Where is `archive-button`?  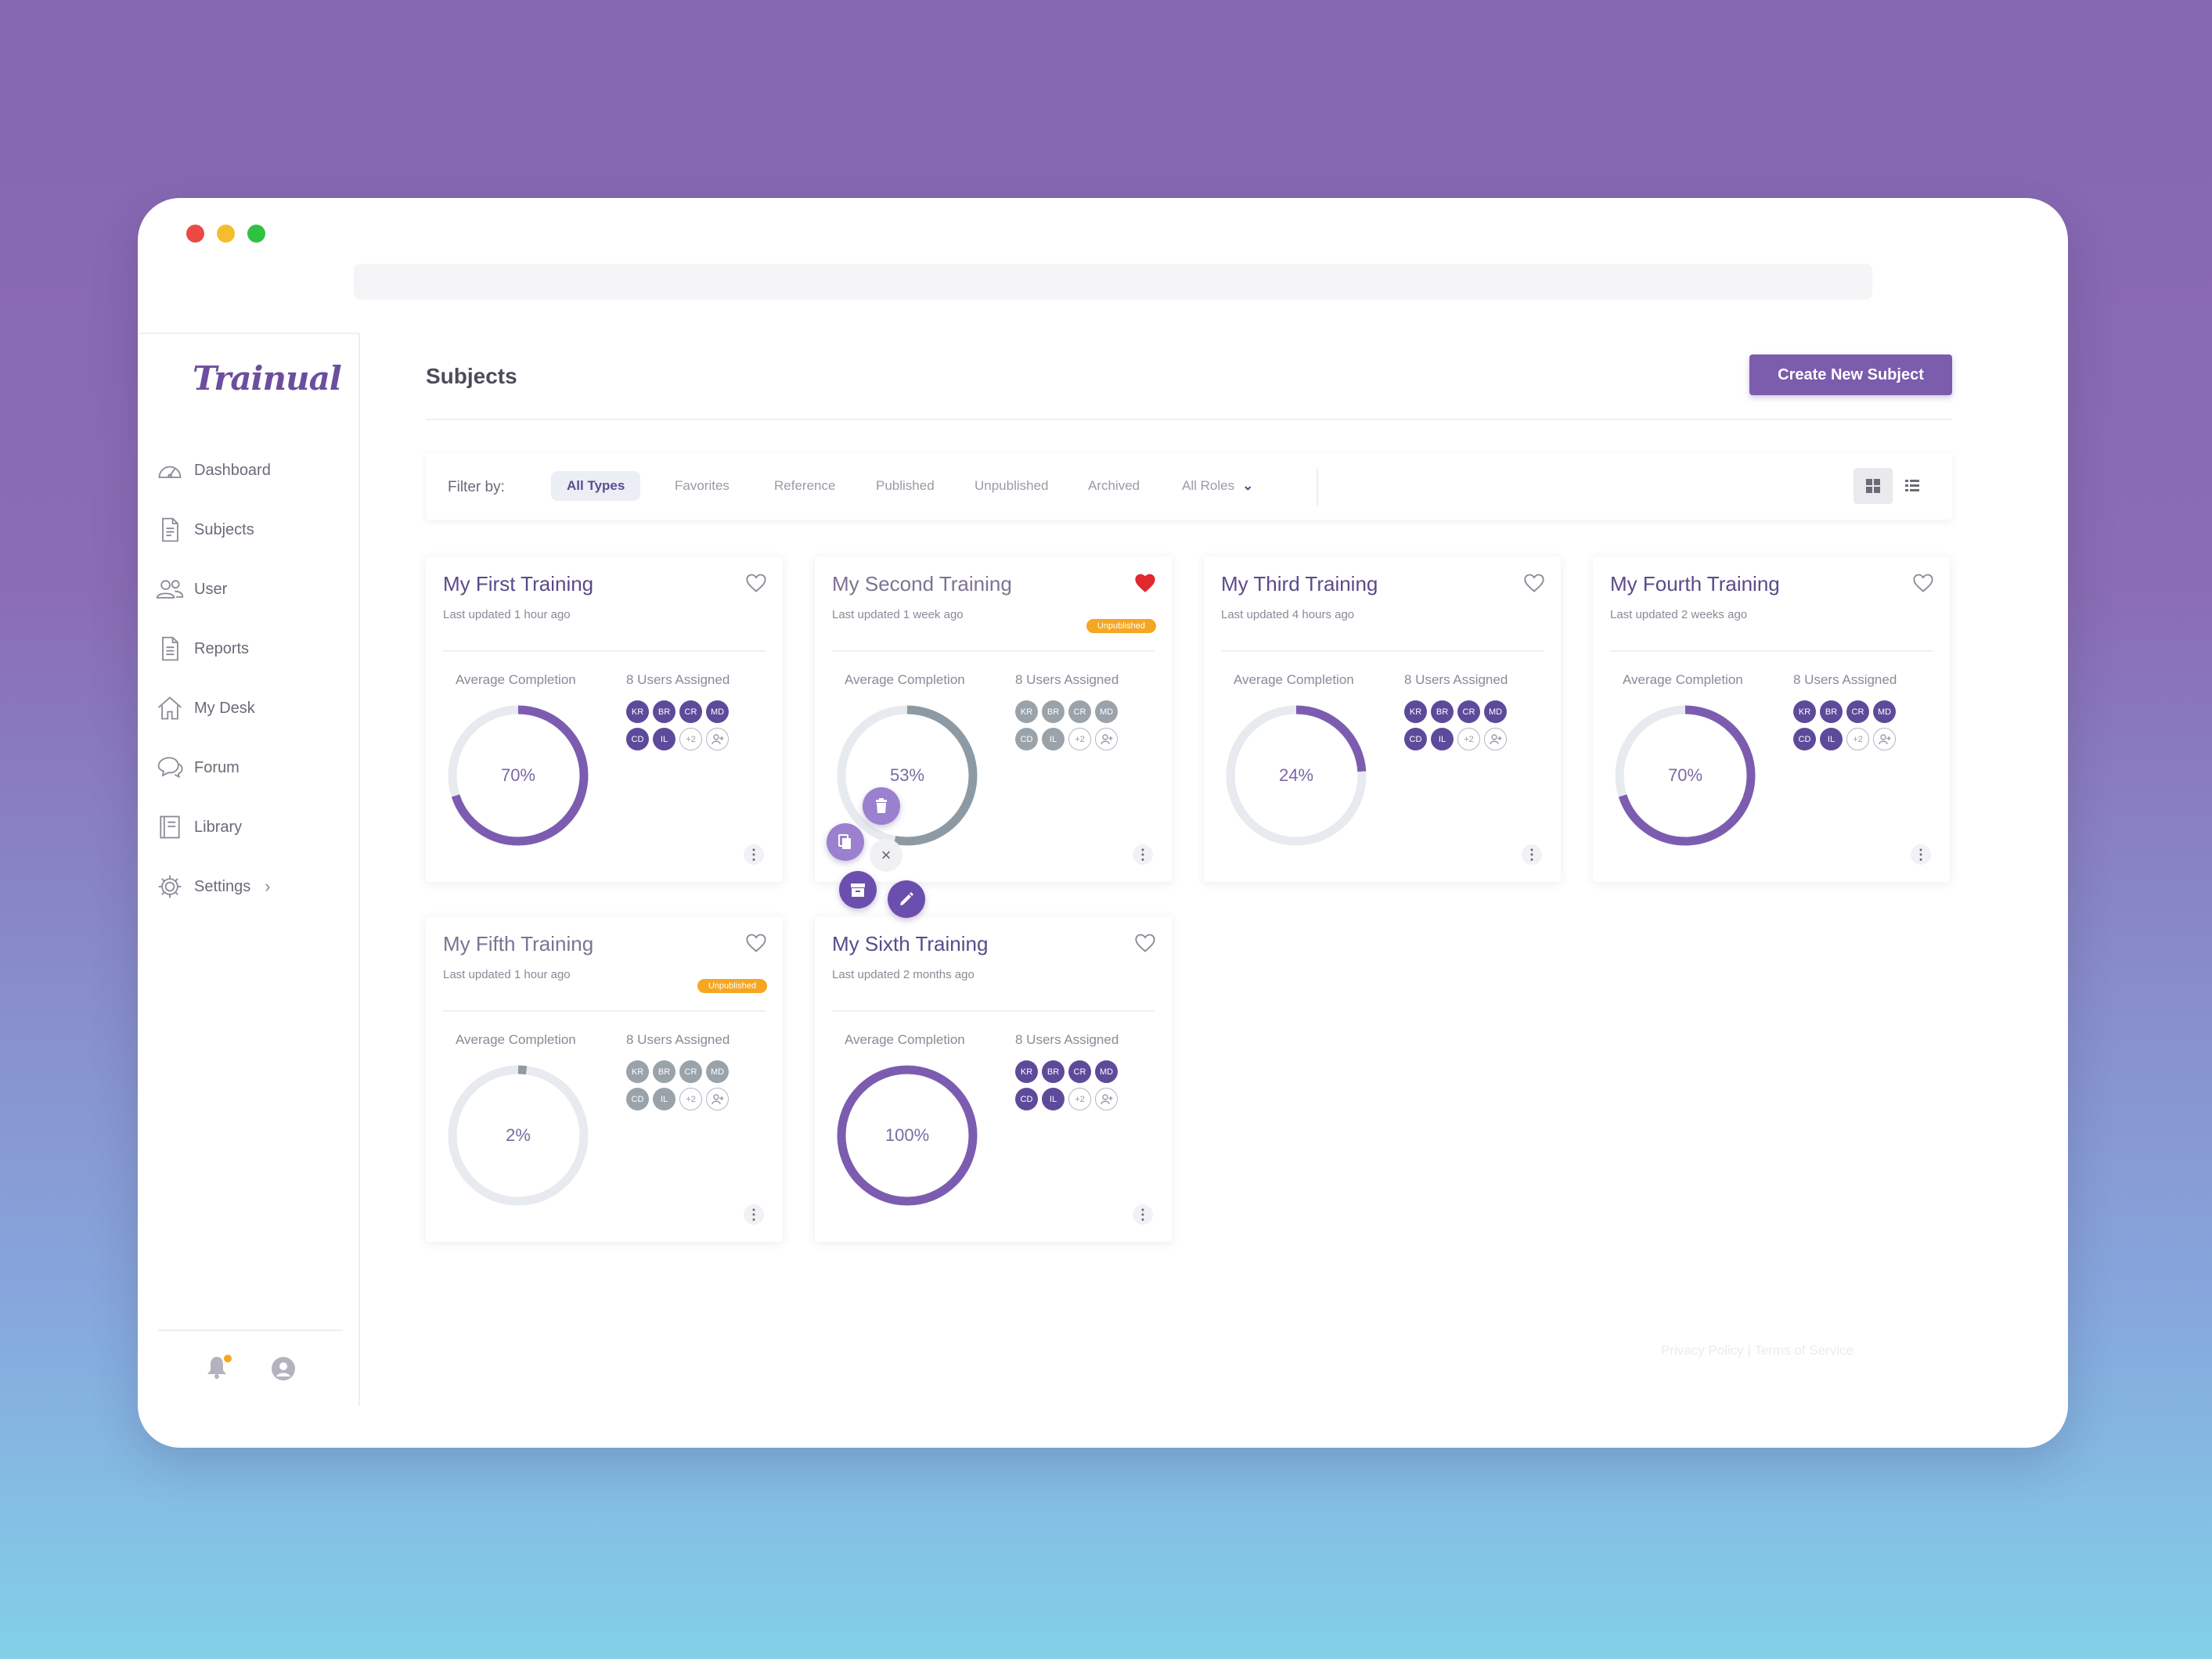 archive-button is located at coordinates (858, 890).